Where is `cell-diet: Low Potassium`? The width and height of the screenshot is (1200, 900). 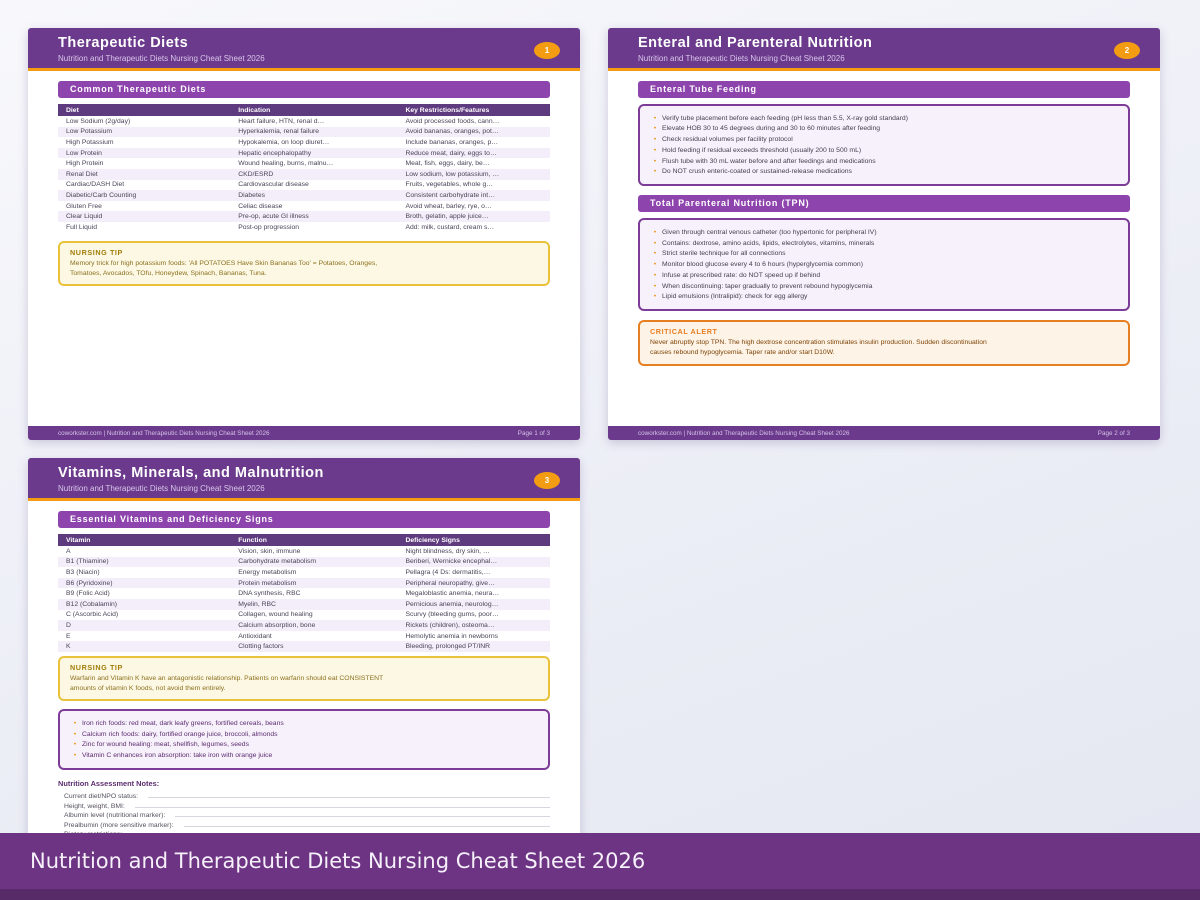
cell-diet: Low Potassium is located at coordinates (89, 132).